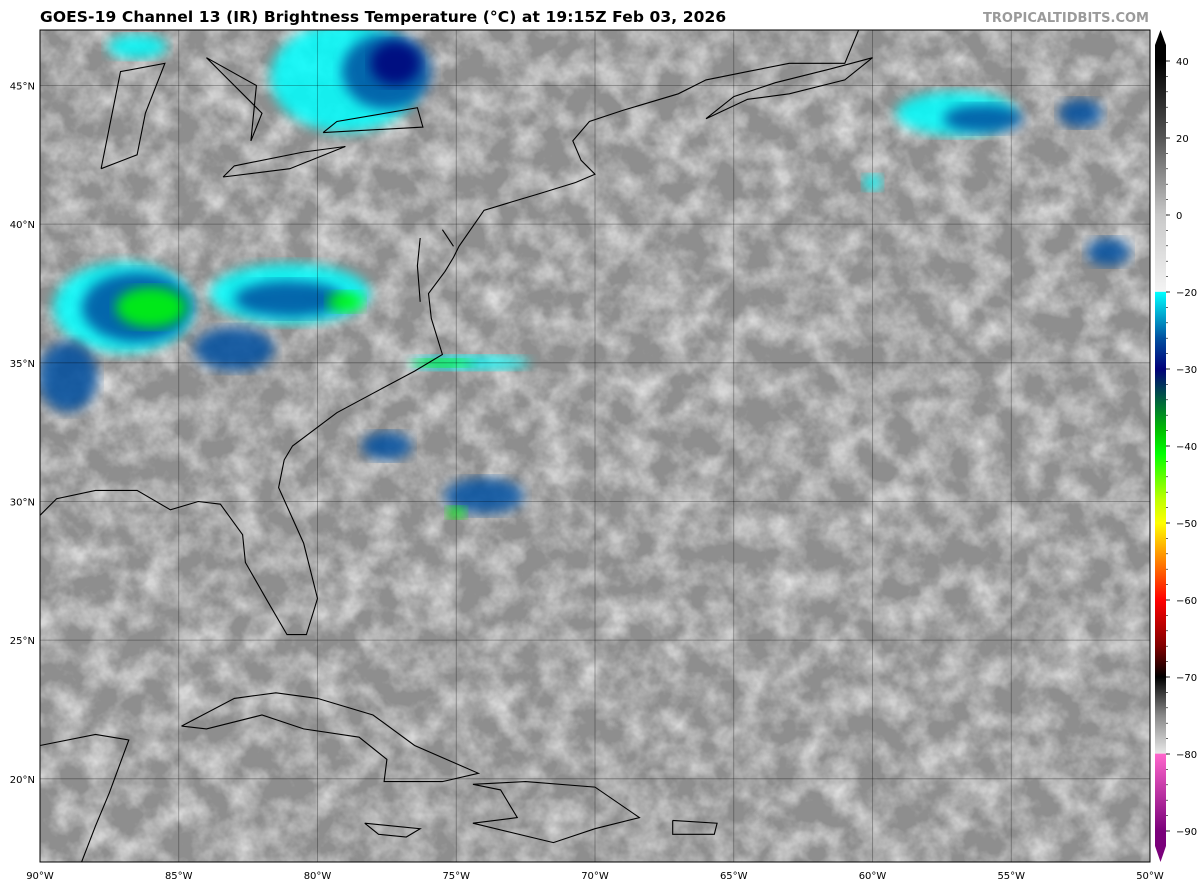 This screenshot has width=1200, height=885. What do you see at coordinates (1182, 62) in the screenshot?
I see `colorbar-tick-label: 40` at bounding box center [1182, 62].